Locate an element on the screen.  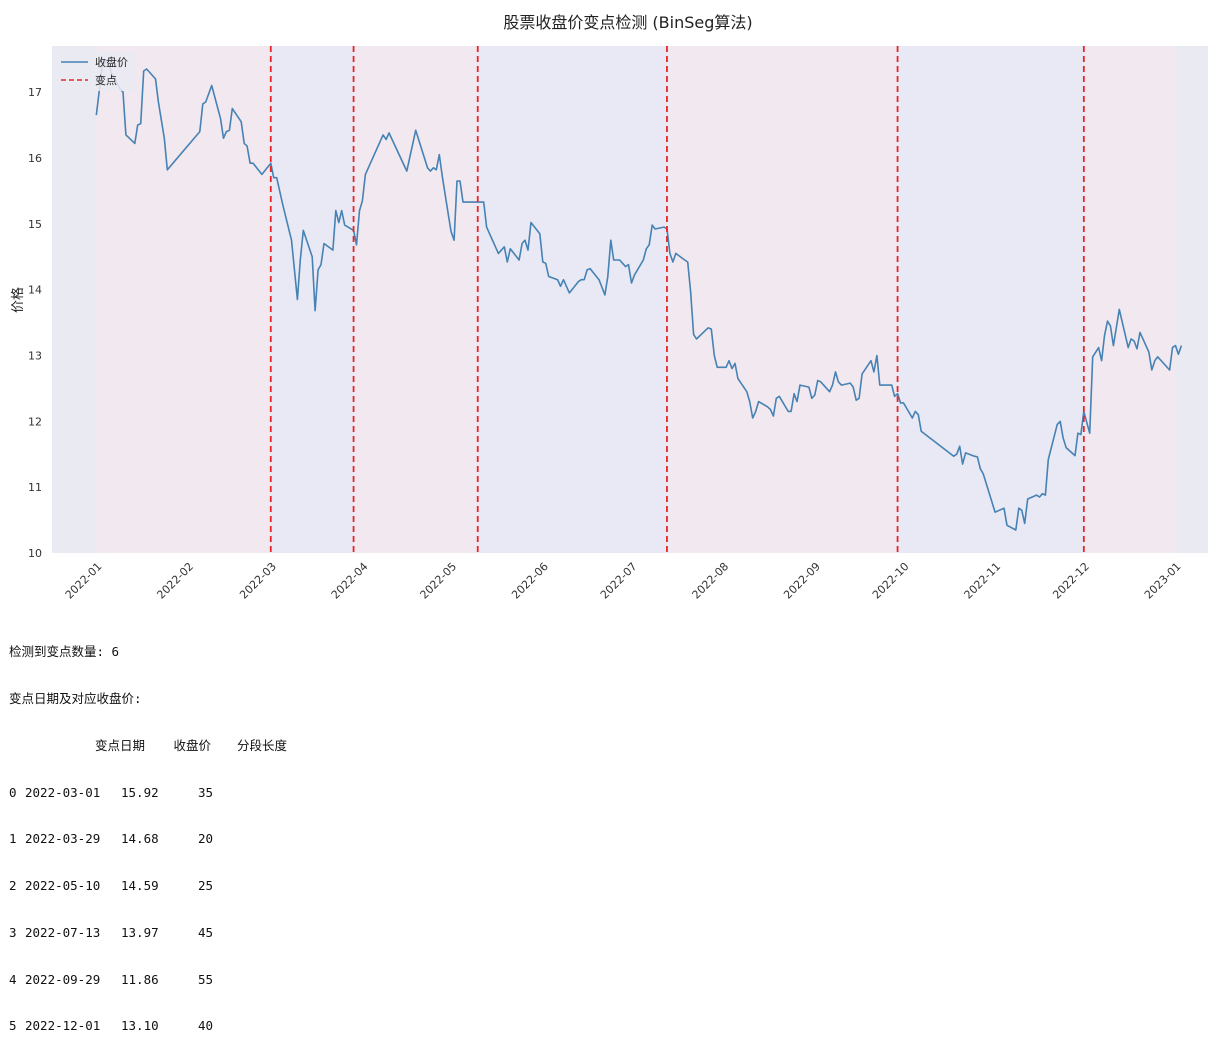
x-tick-label: 2022-09 is located at coordinates (802, 581).